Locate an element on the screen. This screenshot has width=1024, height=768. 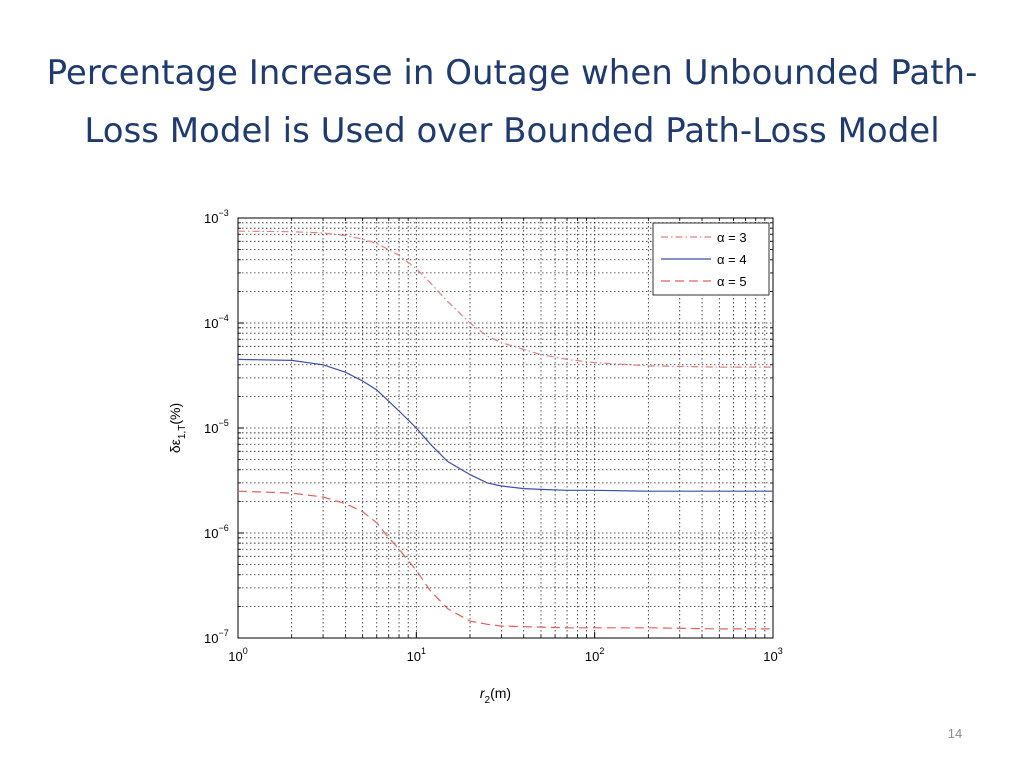
x-axis-label-unit: (m) is located at coordinates (500, 693).